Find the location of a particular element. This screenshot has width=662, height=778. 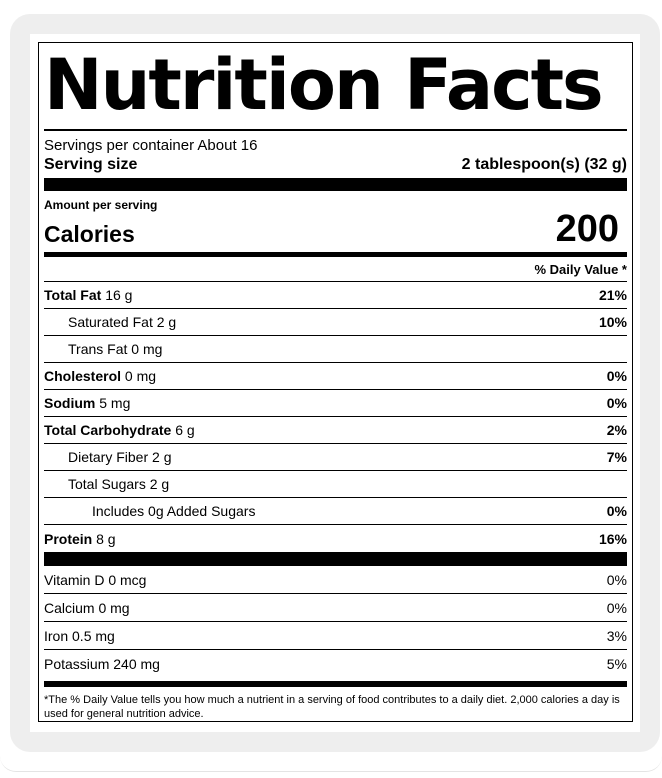

nutrient-daily-value: 16% is located at coordinates (612, 538).